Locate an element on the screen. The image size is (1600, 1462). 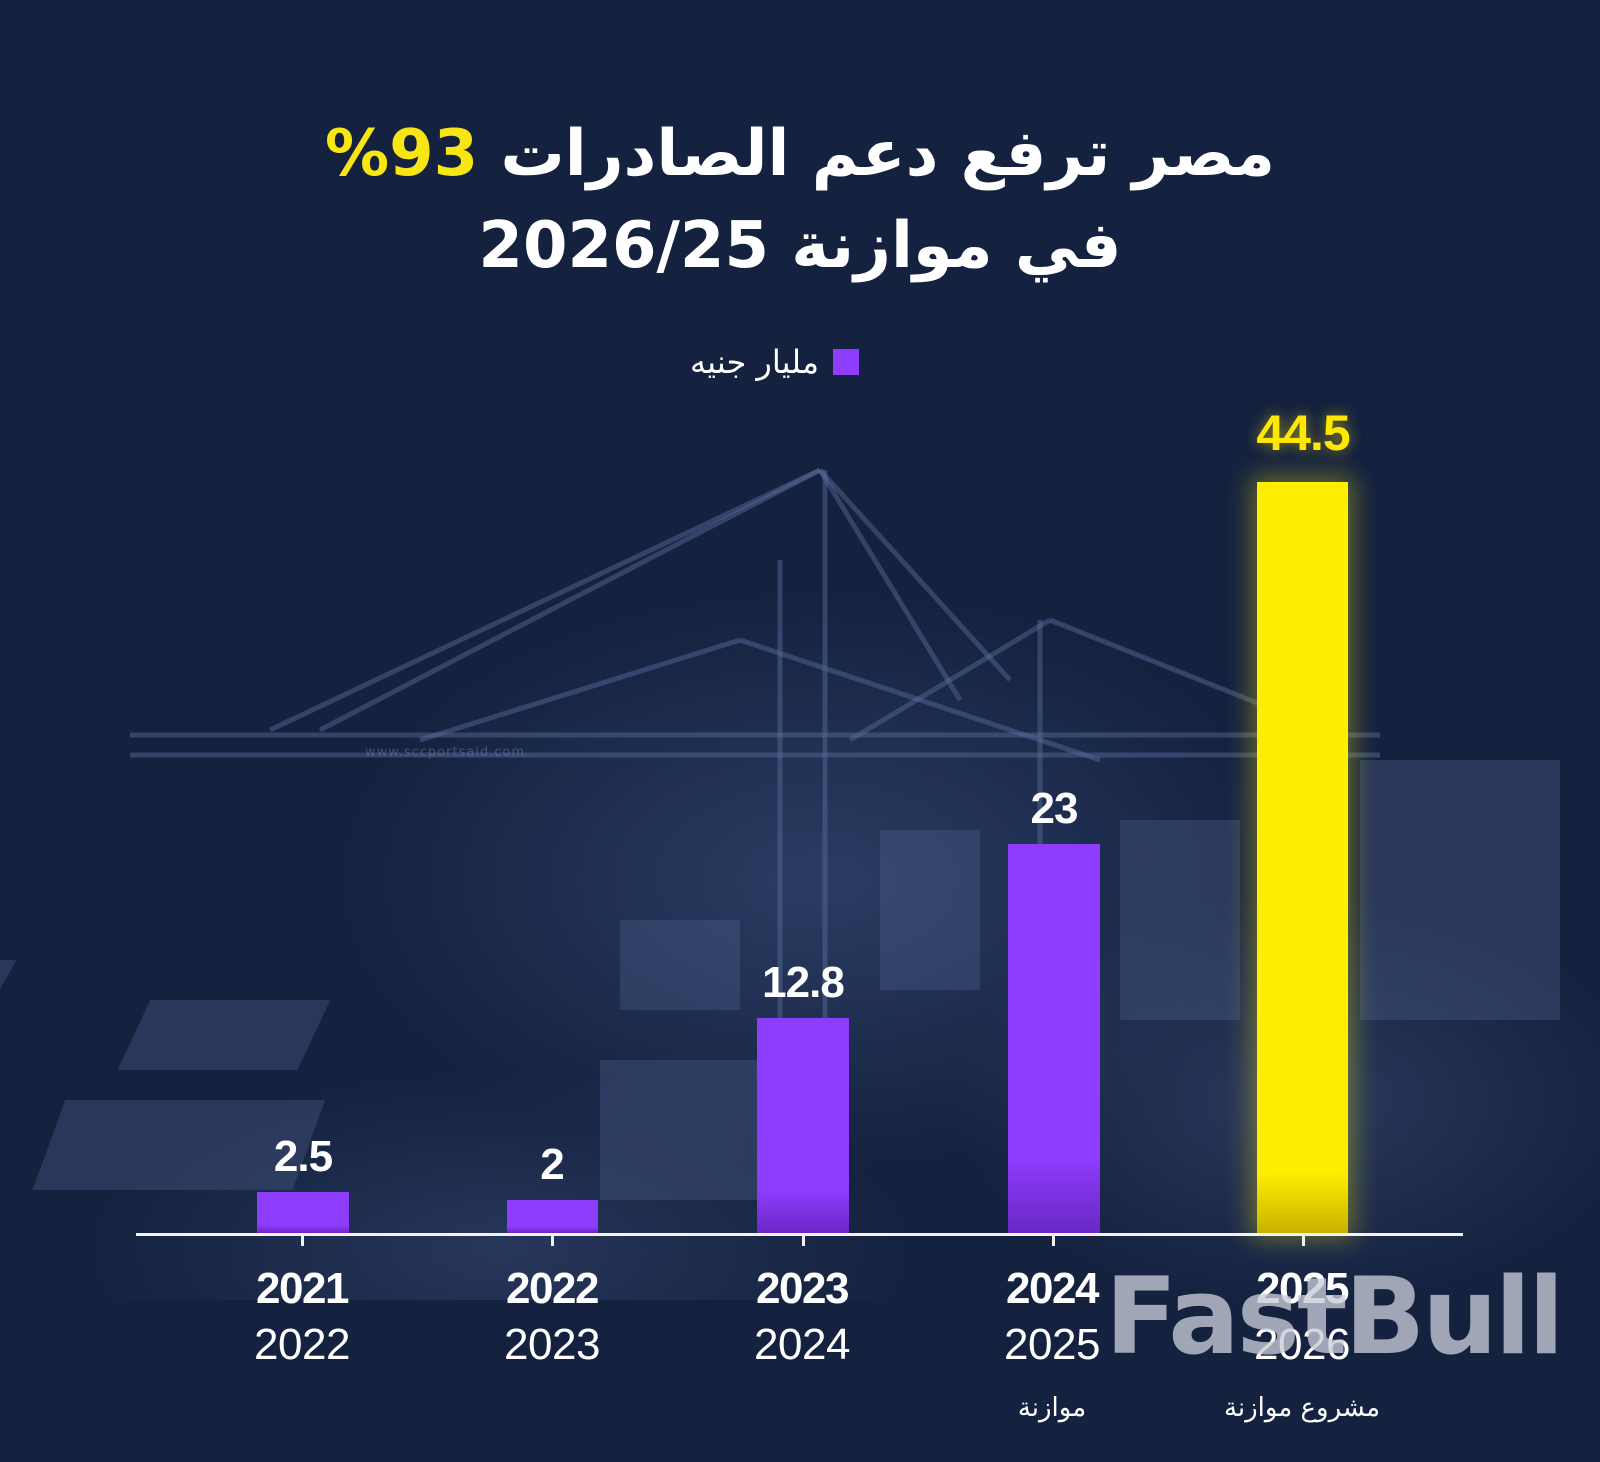
x-axis-line is located at coordinates (799, 1234).